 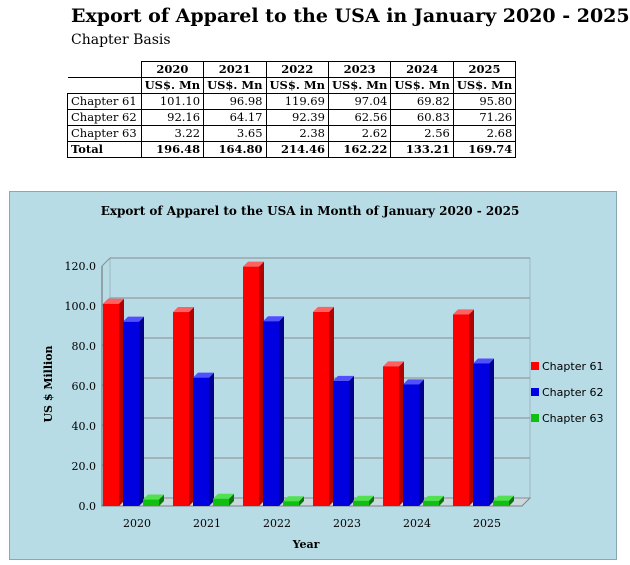 What do you see at coordinates (359, 133) in the screenshot?
I see `table-cell: 2.62` at bounding box center [359, 133].